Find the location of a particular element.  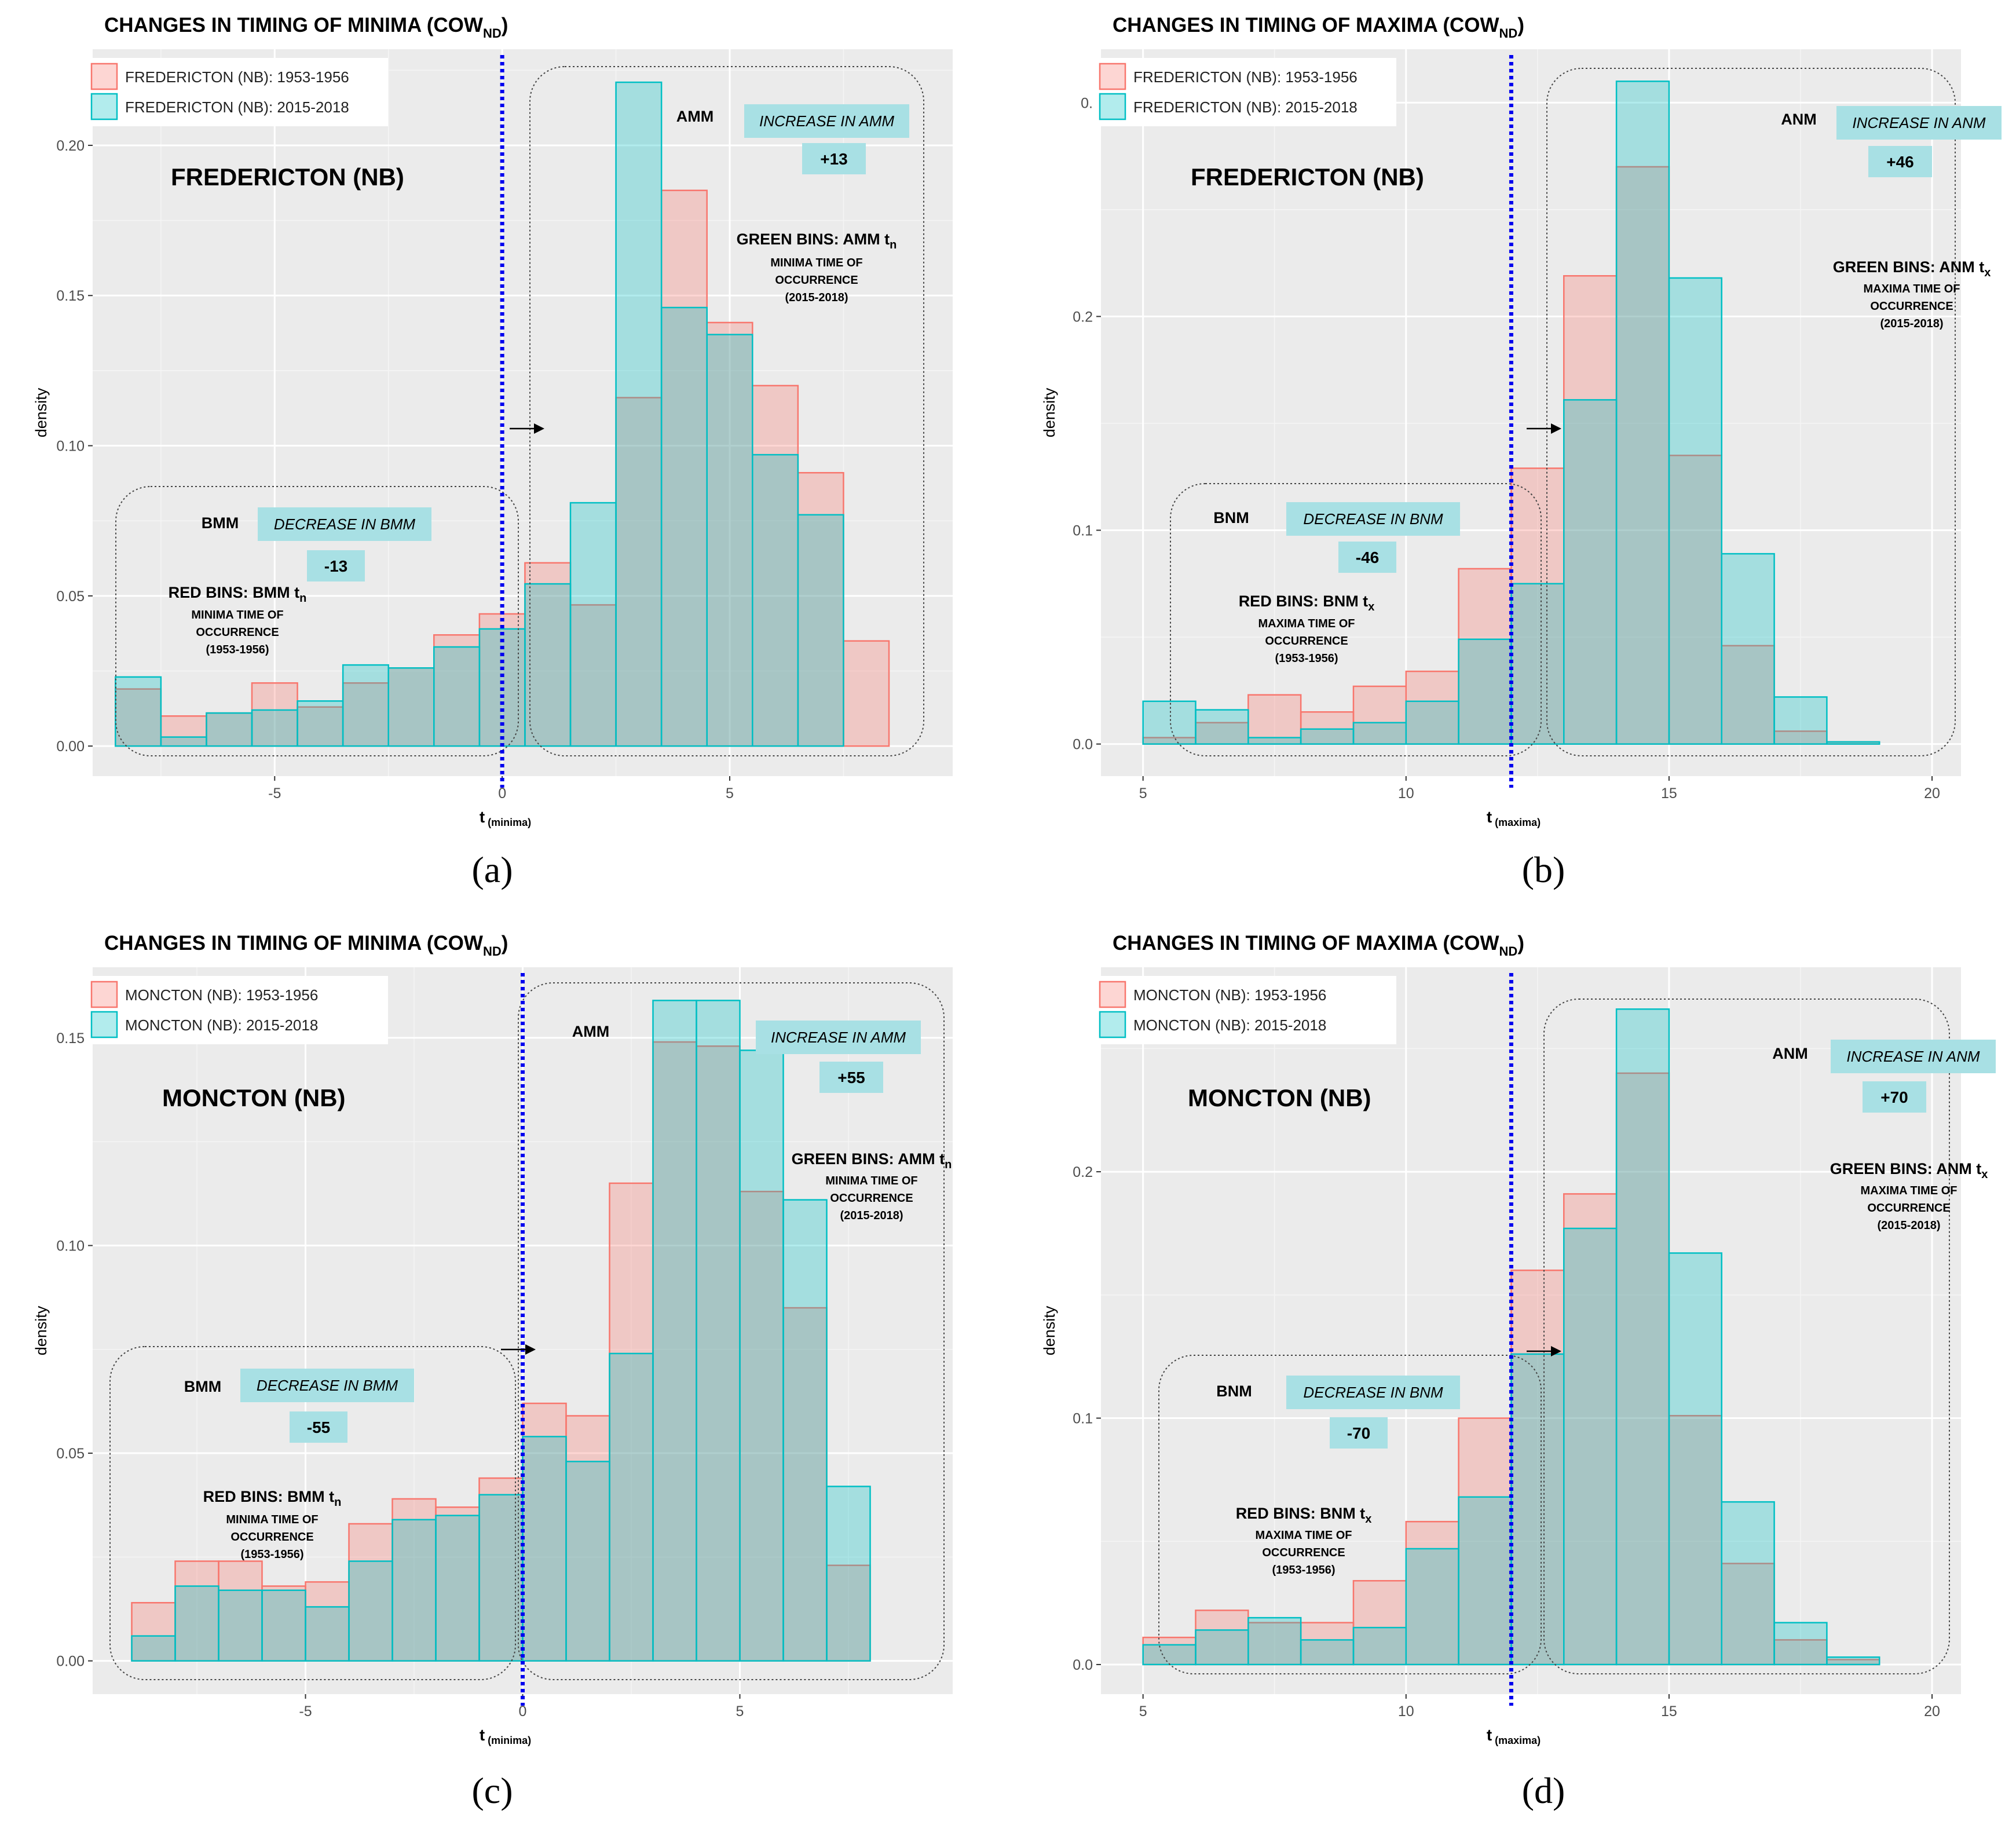

legend-label: FREDERICTON (NB): 1953-1956 is located at coordinates (1245, 77).